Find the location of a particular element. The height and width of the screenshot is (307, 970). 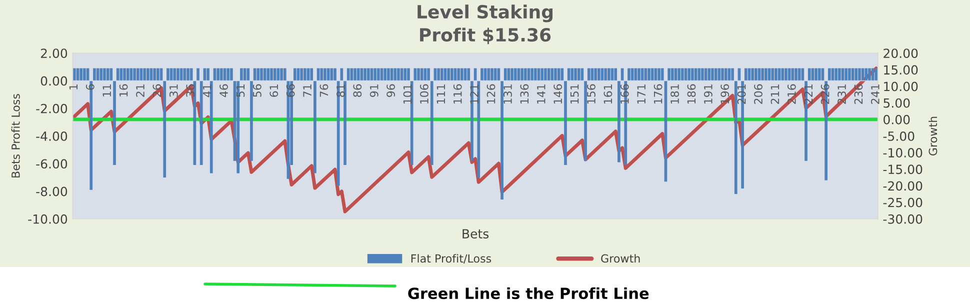

x-tick-label: 196 is located at coordinates (725, 94).